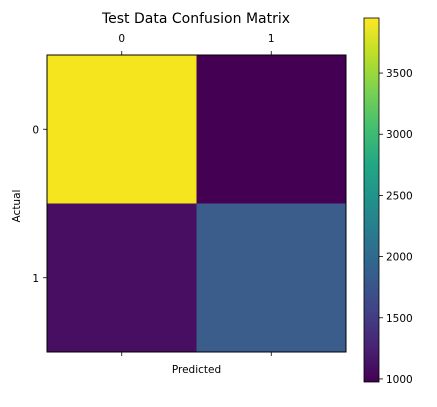 Image resolution: width=437 pixels, height=407 pixels. I want to click on colorbar-tick-label-3: 2500, so click(399, 196).